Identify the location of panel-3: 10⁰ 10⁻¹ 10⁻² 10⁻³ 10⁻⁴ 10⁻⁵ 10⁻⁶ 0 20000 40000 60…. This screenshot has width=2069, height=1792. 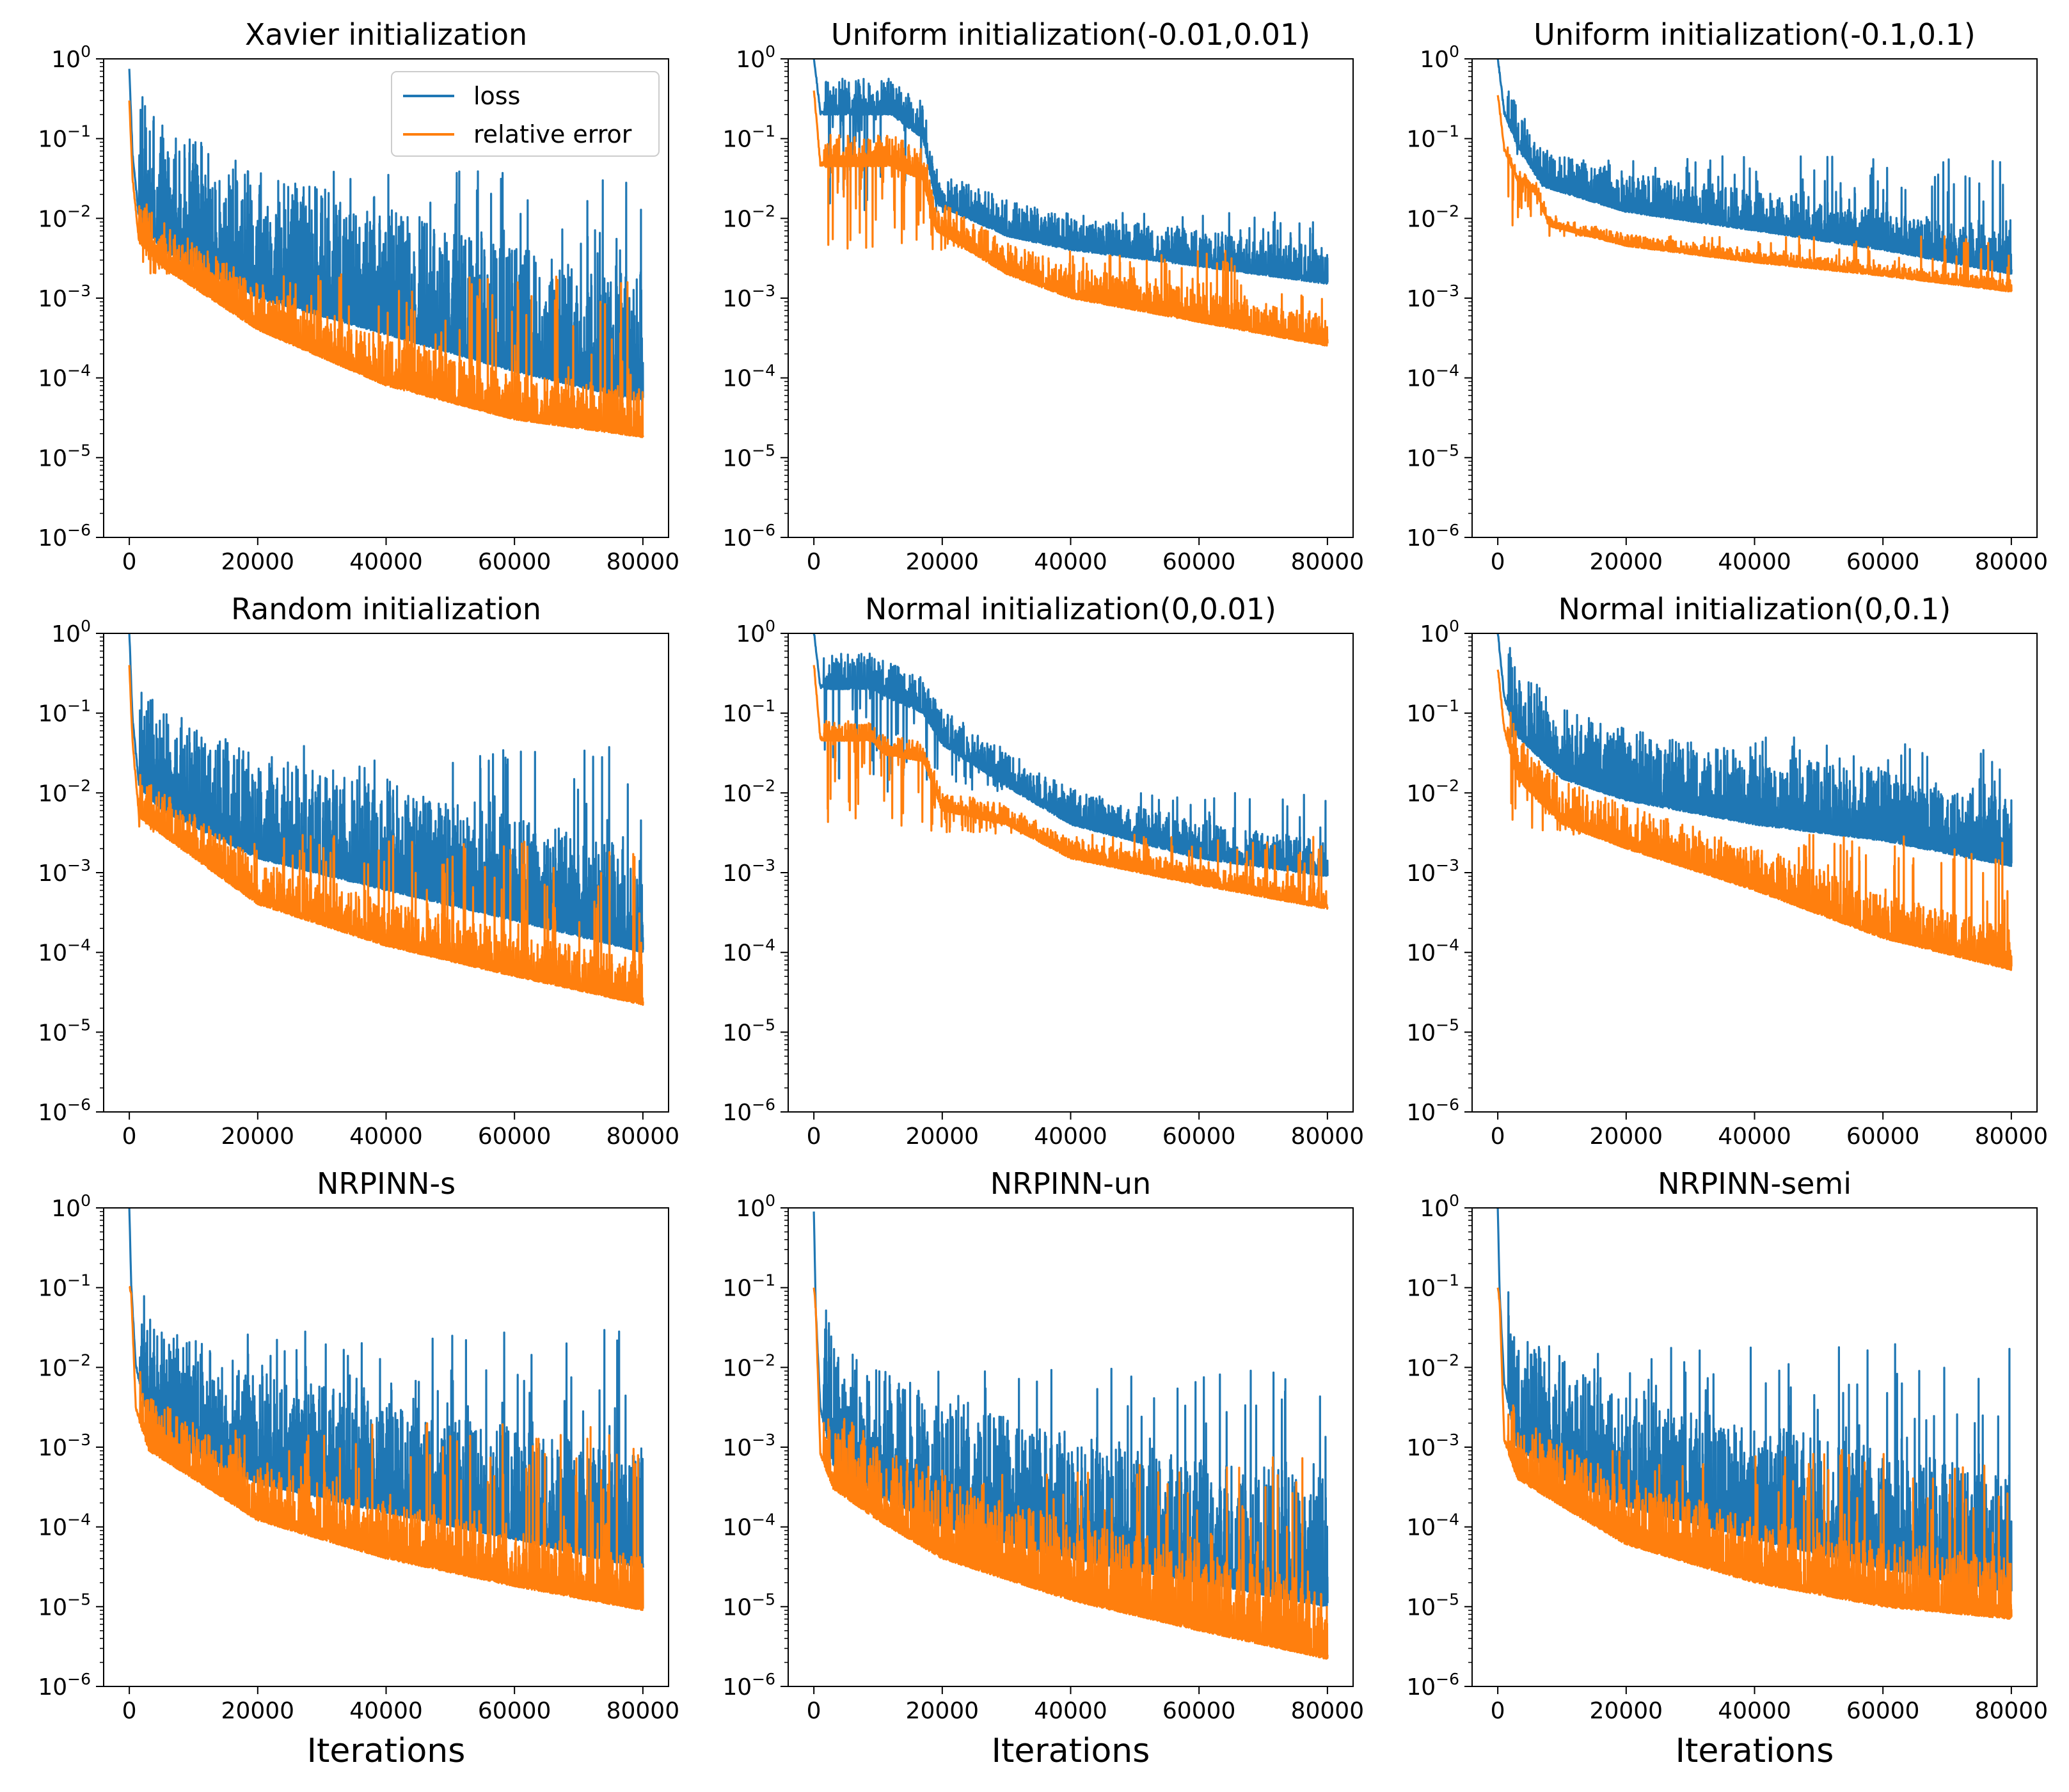
(1727, 296).